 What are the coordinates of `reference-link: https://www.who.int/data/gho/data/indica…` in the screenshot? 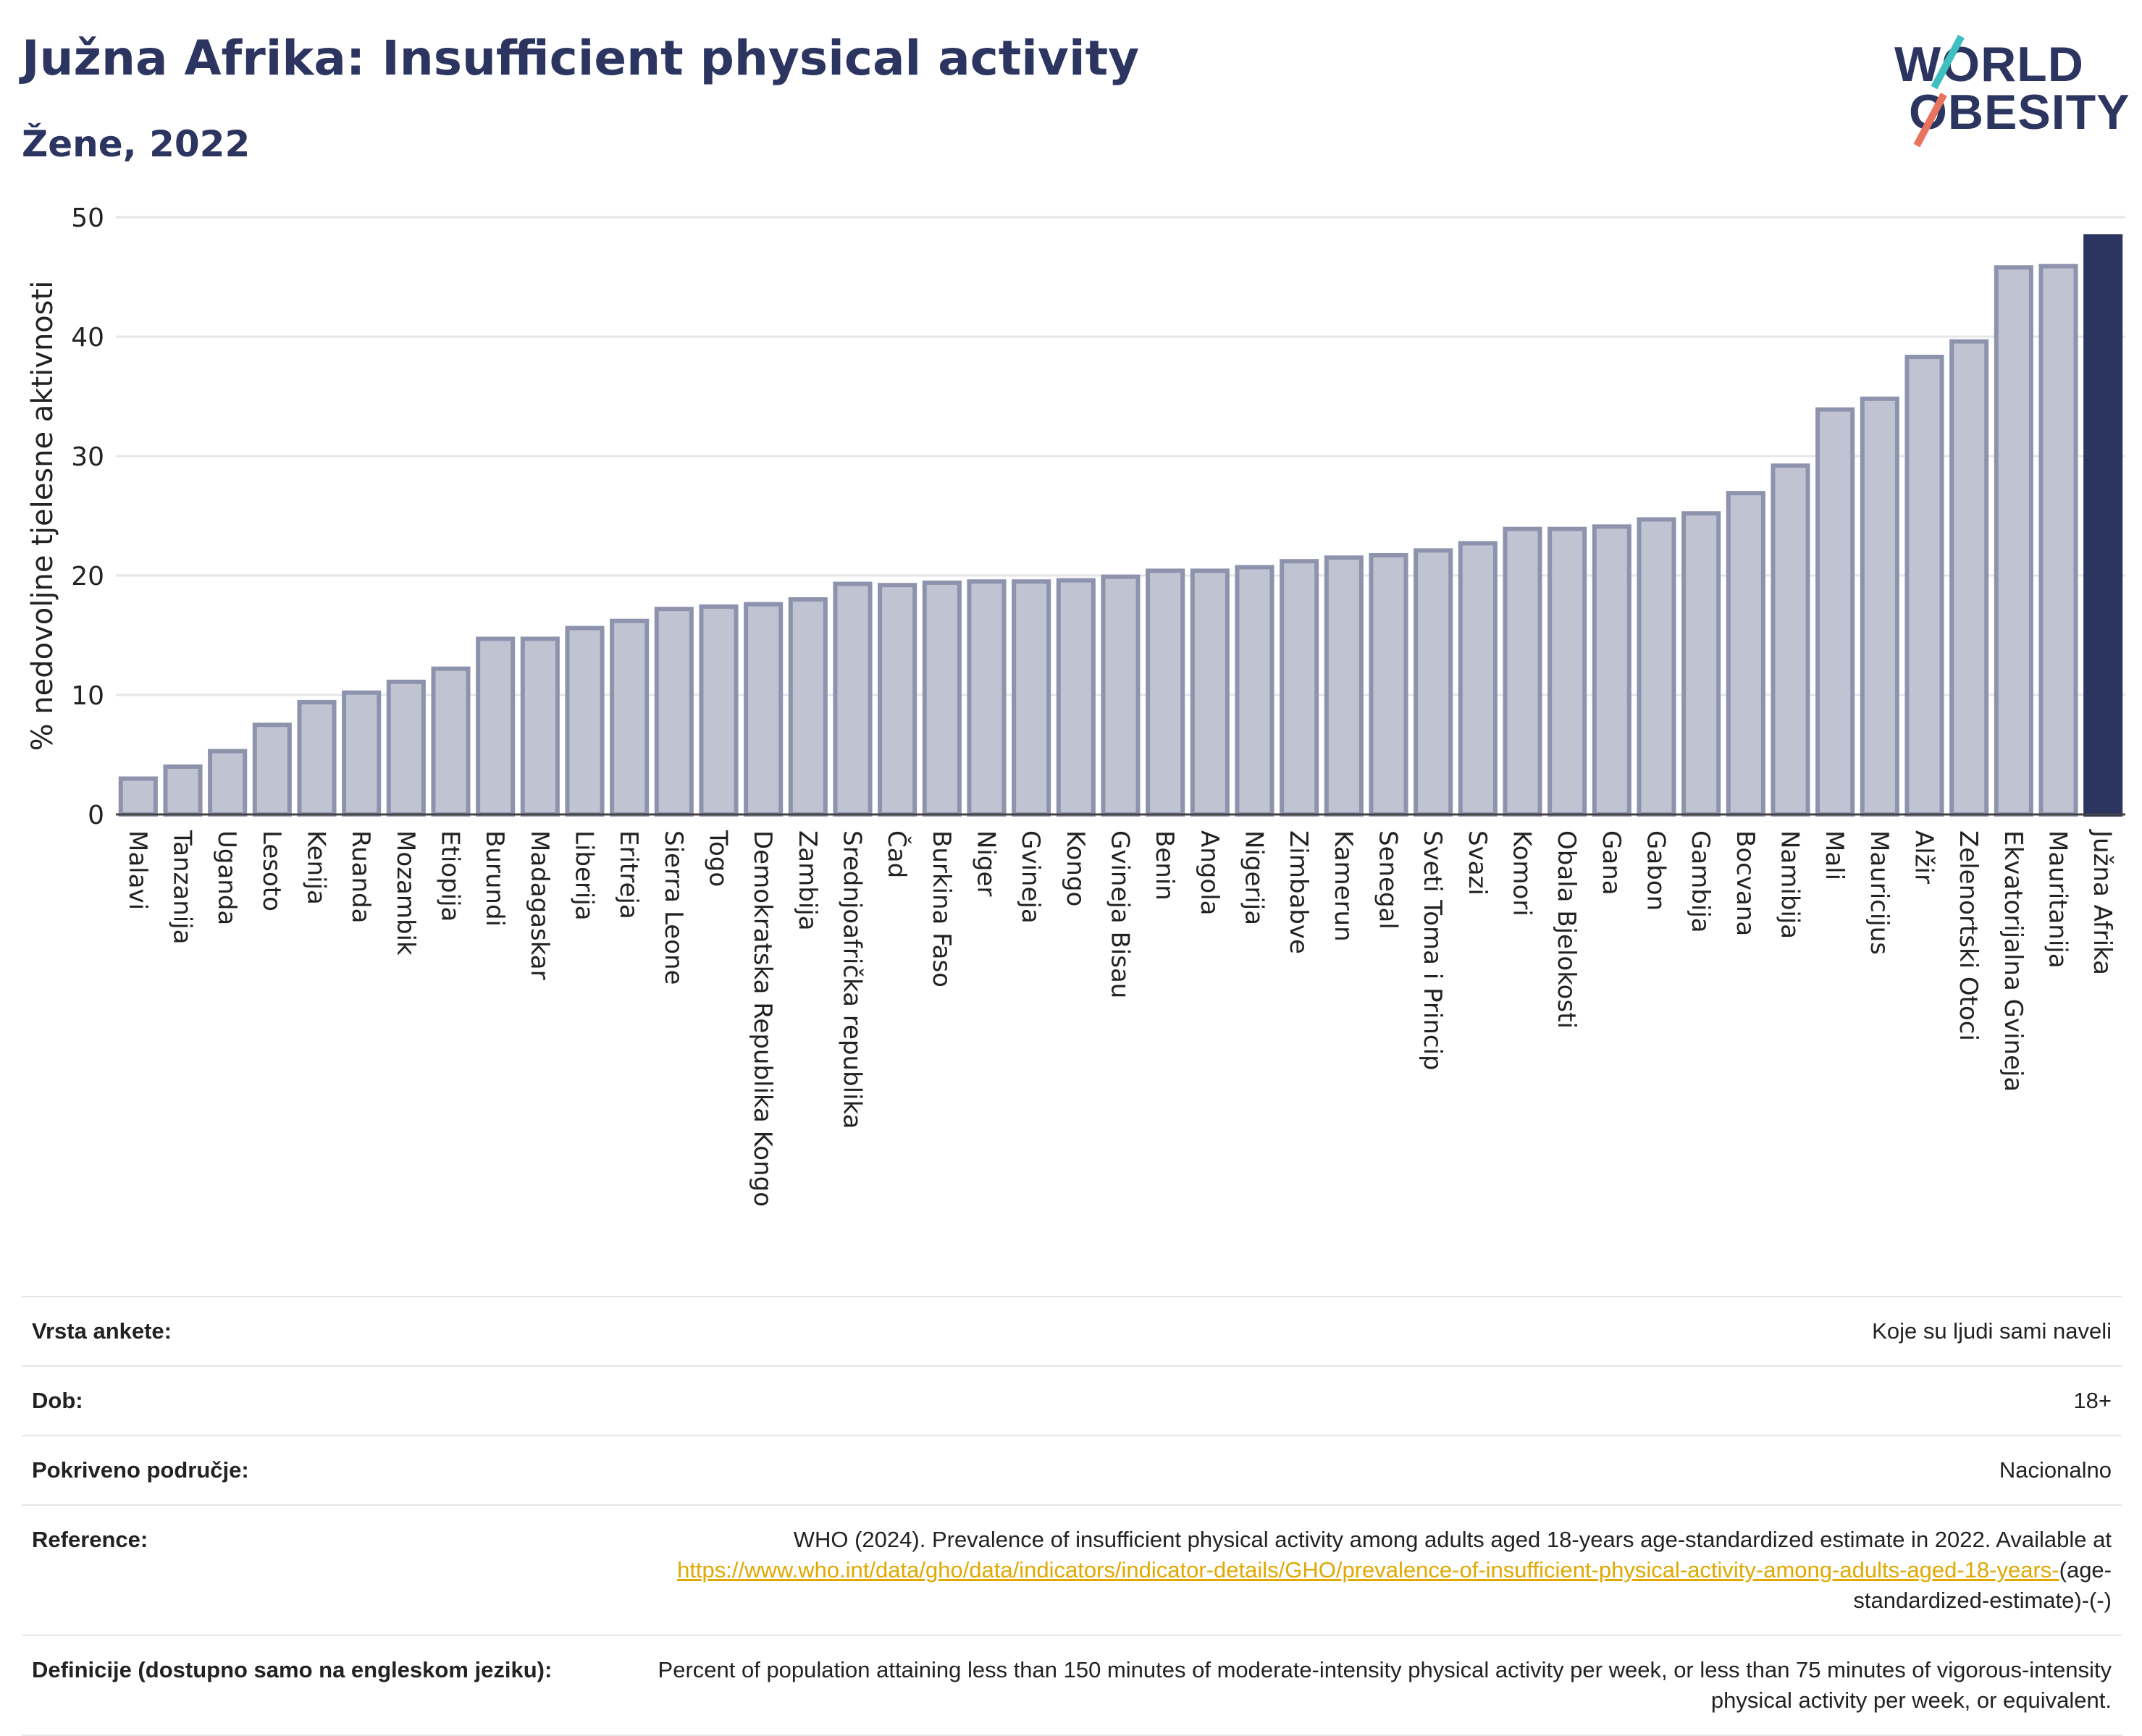 It's located at (1368, 1570).